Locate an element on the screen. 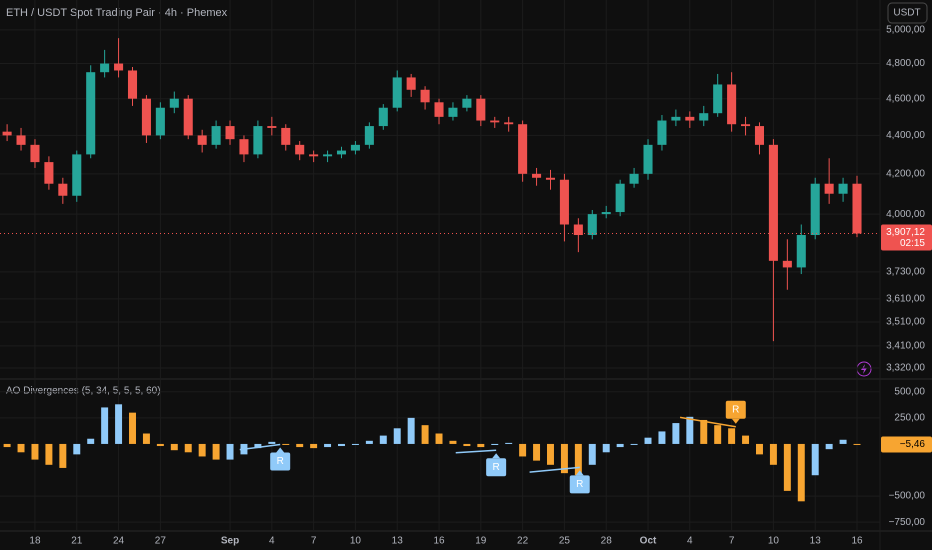 This screenshot has width=932, height=550. x-tick-label: 27 is located at coordinates (161, 541).